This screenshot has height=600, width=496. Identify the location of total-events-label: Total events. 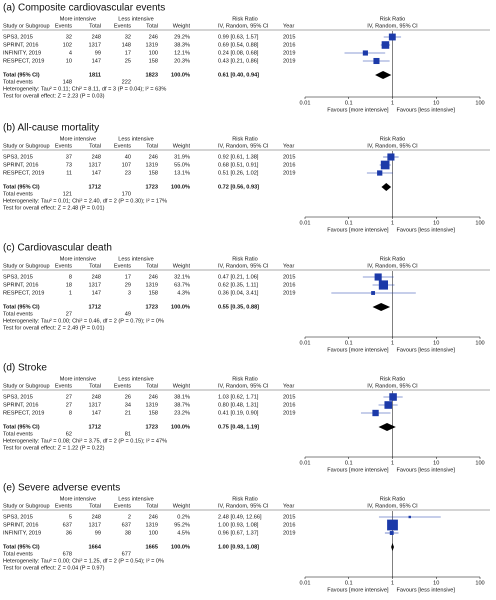
(18, 554).